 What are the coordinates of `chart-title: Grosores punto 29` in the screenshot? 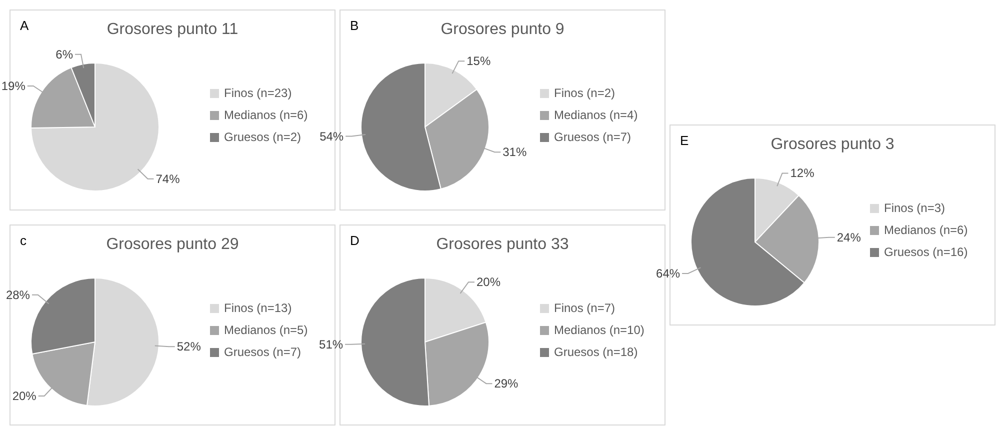 It's located at (172, 244).